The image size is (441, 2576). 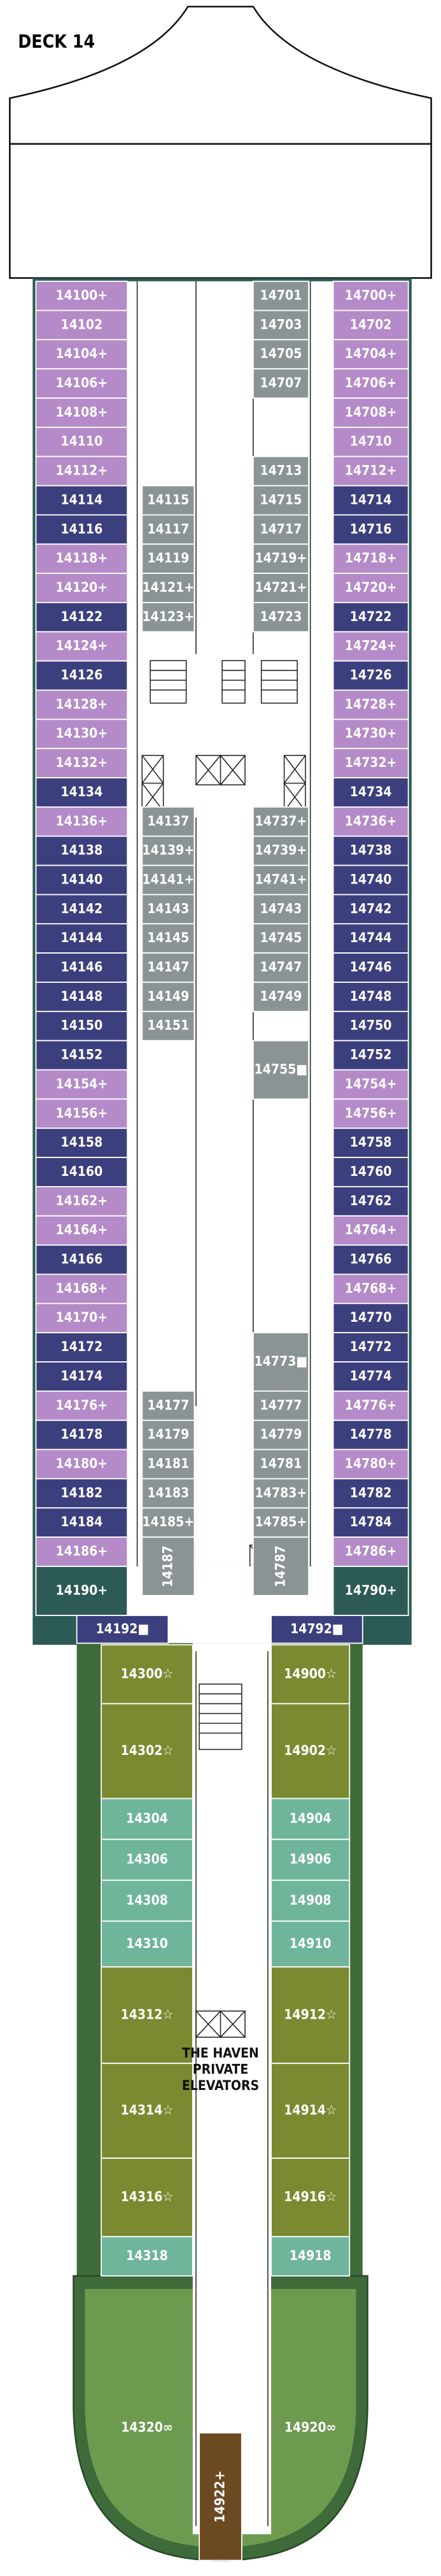 What do you see at coordinates (81, 1405) in the screenshot?
I see `cabin-label: 14176+` at bounding box center [81, 1405].